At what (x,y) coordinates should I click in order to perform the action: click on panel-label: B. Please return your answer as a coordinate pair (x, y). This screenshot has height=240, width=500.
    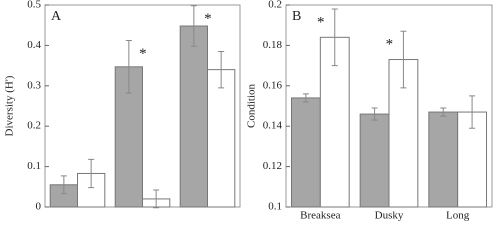
    Looking at the image, I should click on (296, 16).